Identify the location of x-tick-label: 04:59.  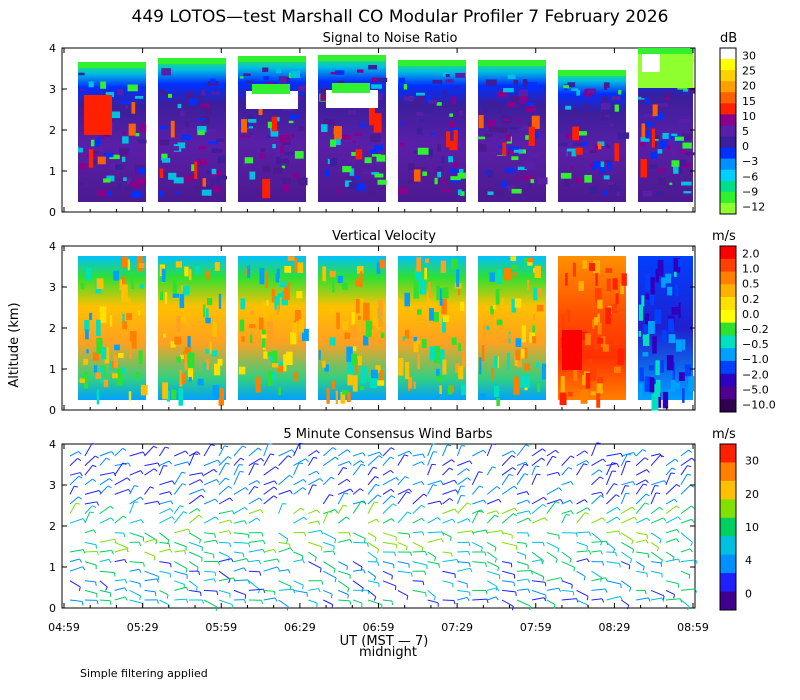
(64, 627).